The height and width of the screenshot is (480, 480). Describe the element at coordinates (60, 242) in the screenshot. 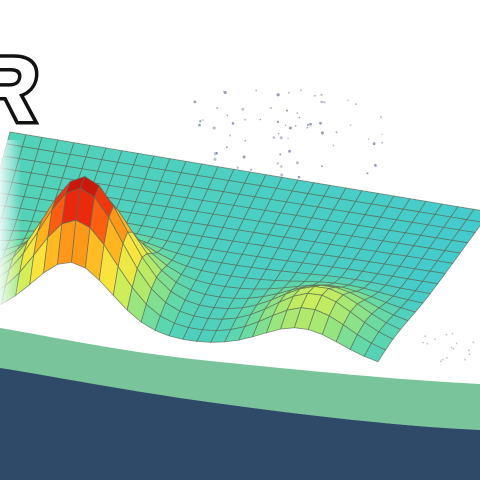

I see `surface-fade-left` at that location.